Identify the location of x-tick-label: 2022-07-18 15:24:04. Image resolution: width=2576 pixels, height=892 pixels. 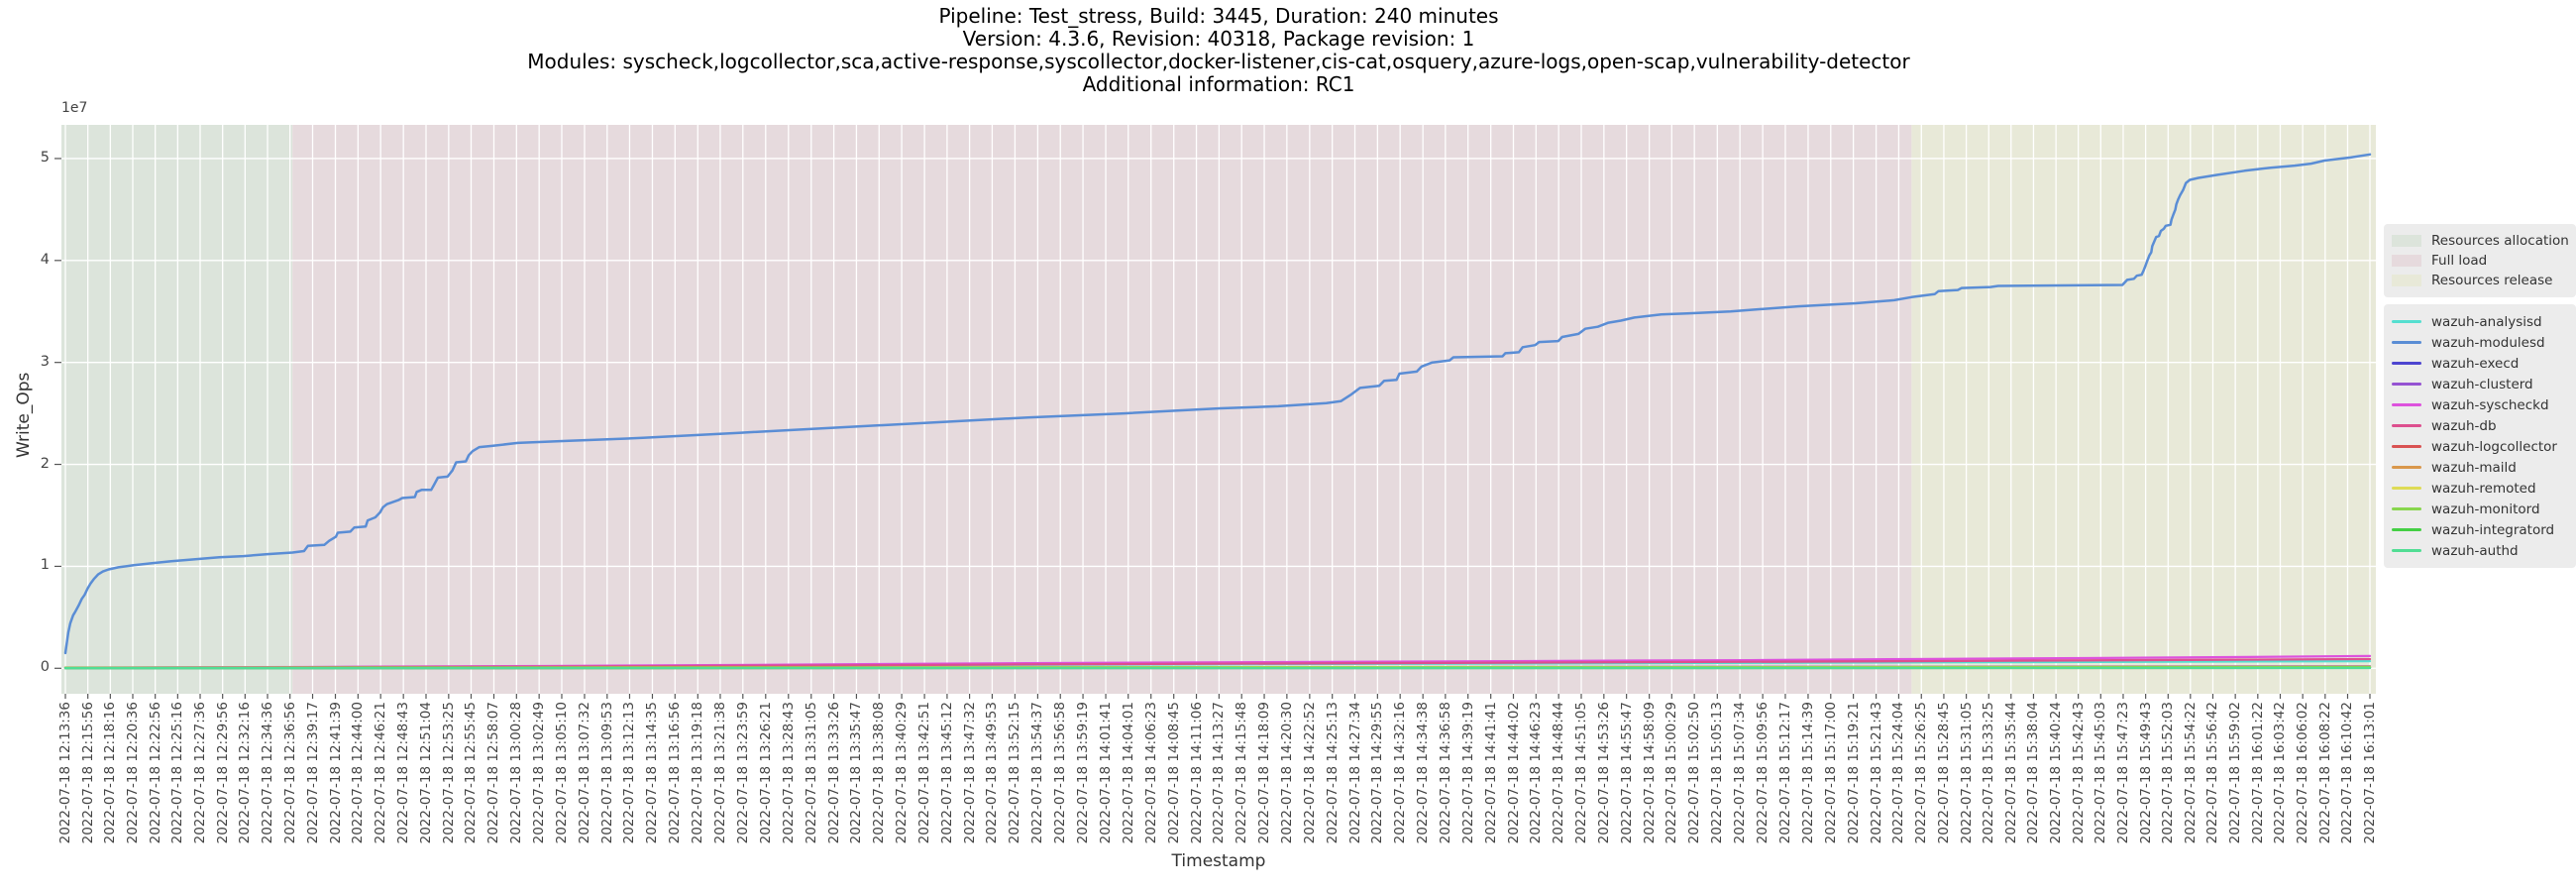
(1899, 773).